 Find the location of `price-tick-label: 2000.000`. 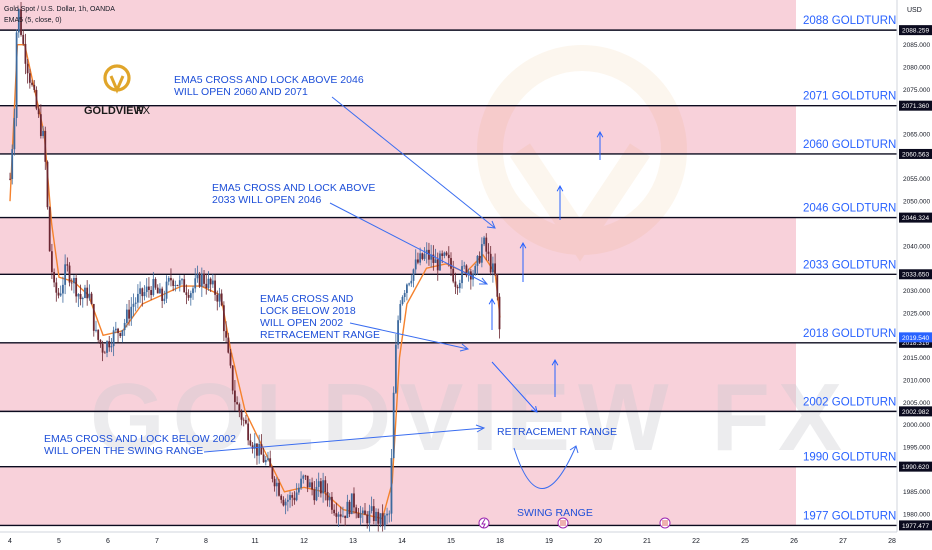

price-tick-label: 2000.000 is located at coordinates (916, 425).